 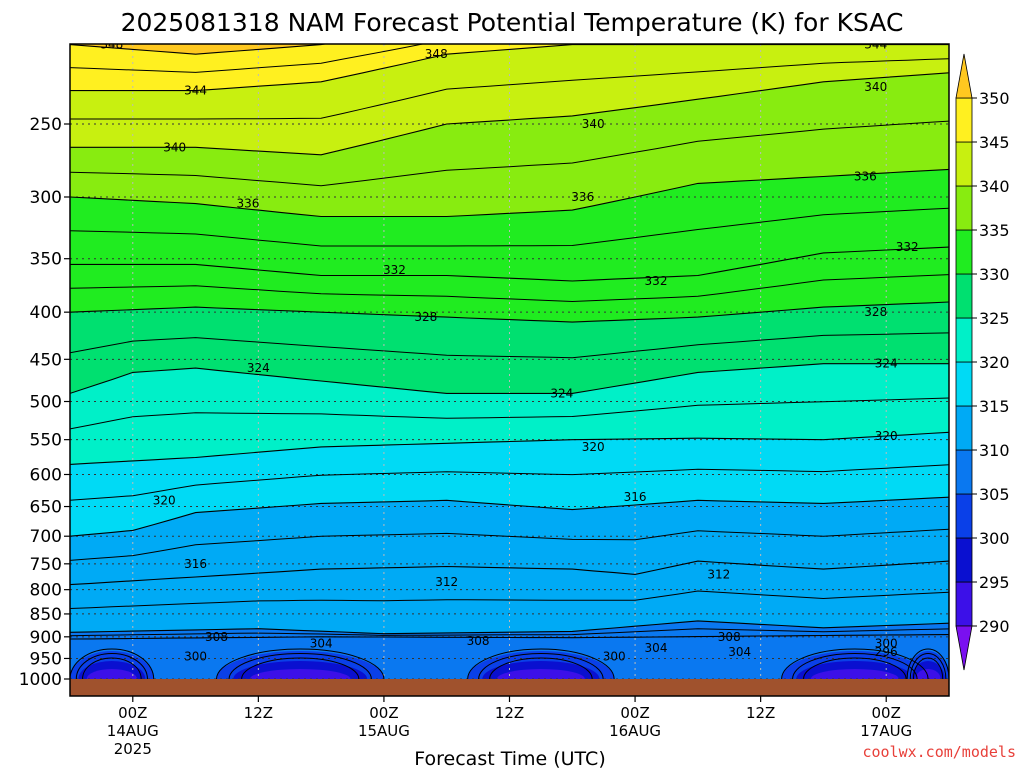 What do you see at coordinates (46, 591) in the screenshot?
I see `y-tick-label: 800` at bounding box center [46, 591].